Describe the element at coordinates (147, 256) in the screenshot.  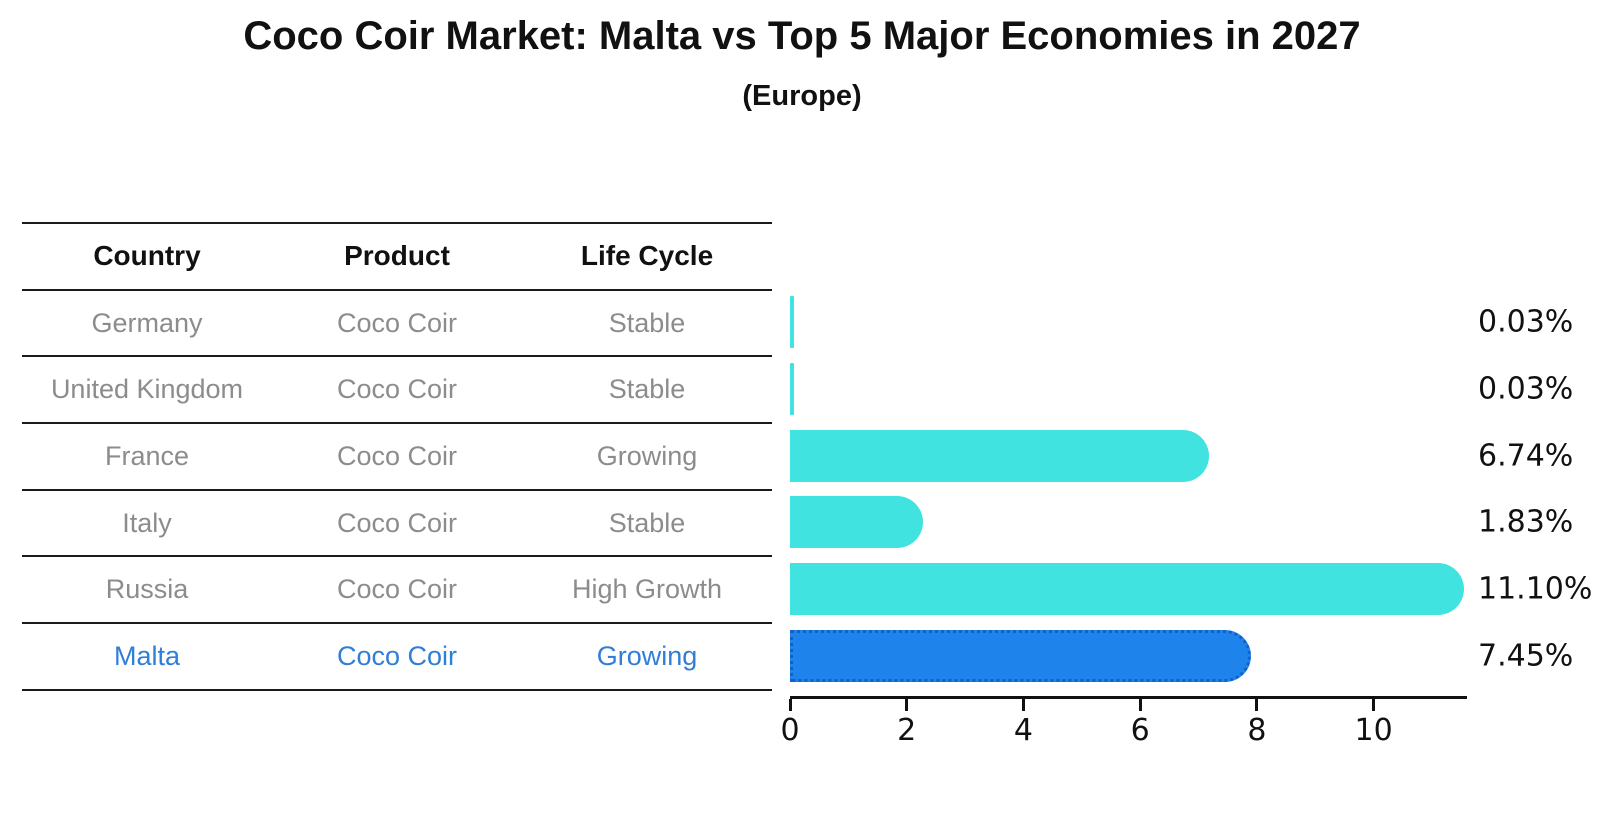
I see `col-header-country: Country` at that location.